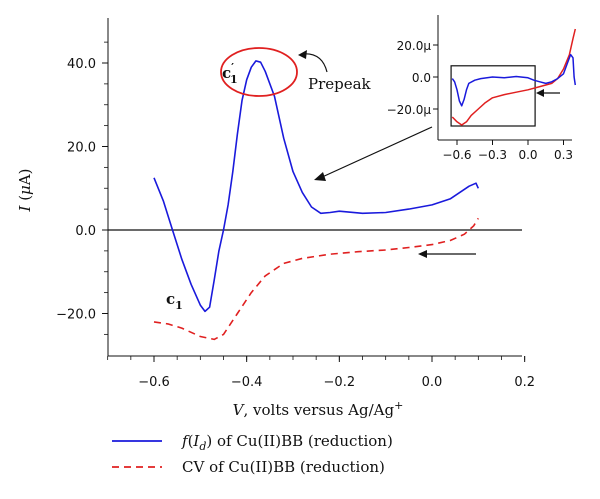  What do you see at coordinates (376, 152) in the screenshot?
I see `inset-pointer-arrow` at bounding box center [376, 152].